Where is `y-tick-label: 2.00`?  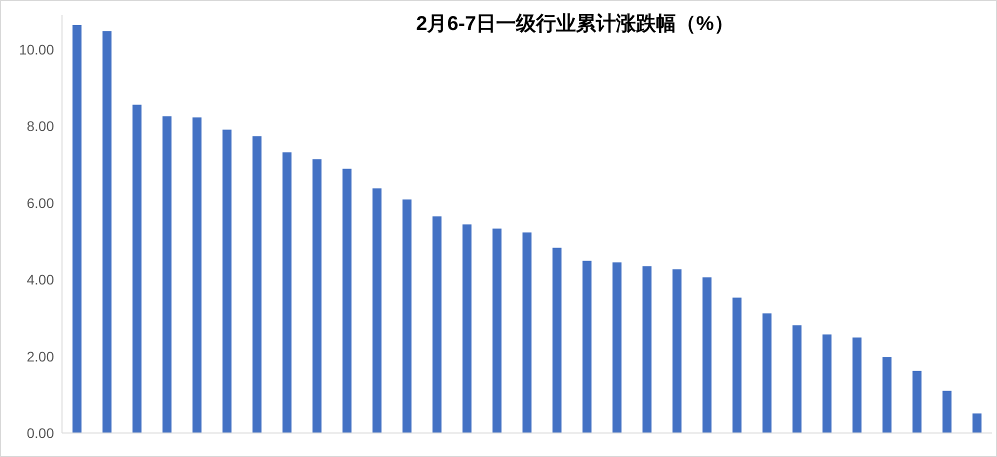 y-tick-label: 2.00 is located at coordinates (40, 356).